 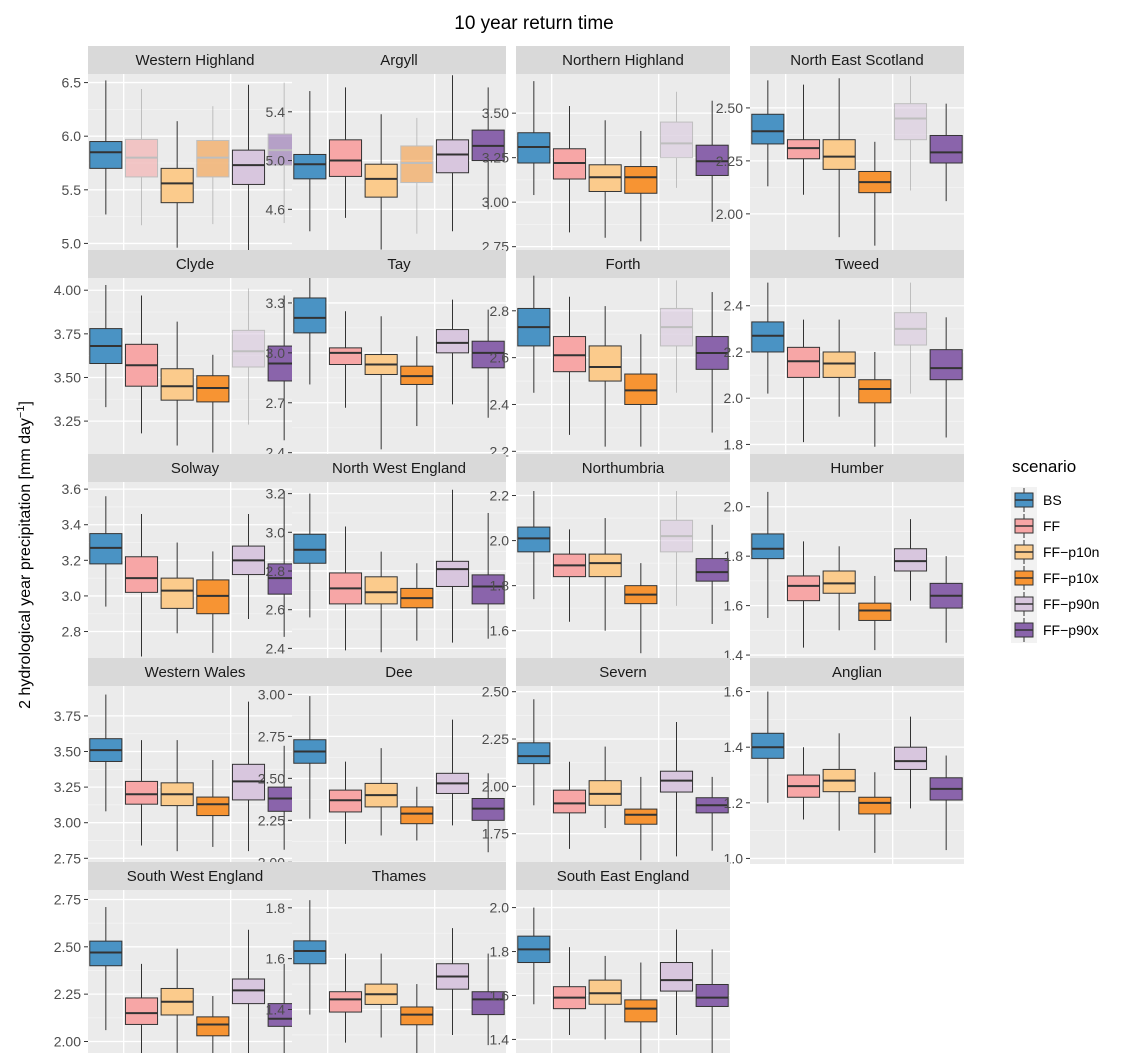 I want to click on panel-title: Tweed, so click(x=857, y=264).